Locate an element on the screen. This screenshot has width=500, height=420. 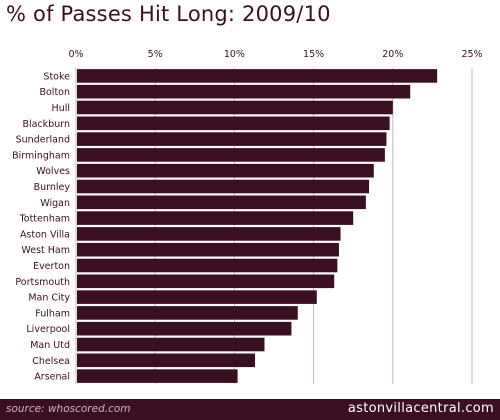
category-label: West Ham is located at coordinates (45, 250).